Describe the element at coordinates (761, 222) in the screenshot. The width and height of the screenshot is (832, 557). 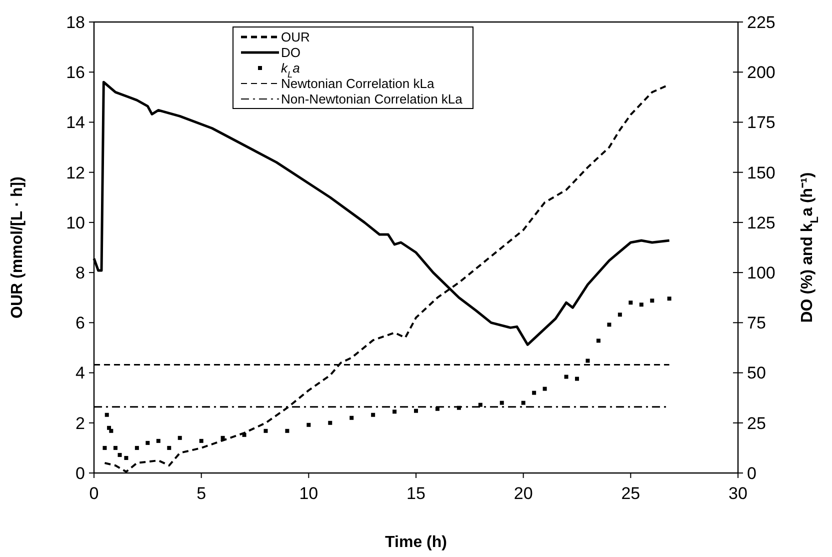
I see `y2-tick-label: 125` at that location.